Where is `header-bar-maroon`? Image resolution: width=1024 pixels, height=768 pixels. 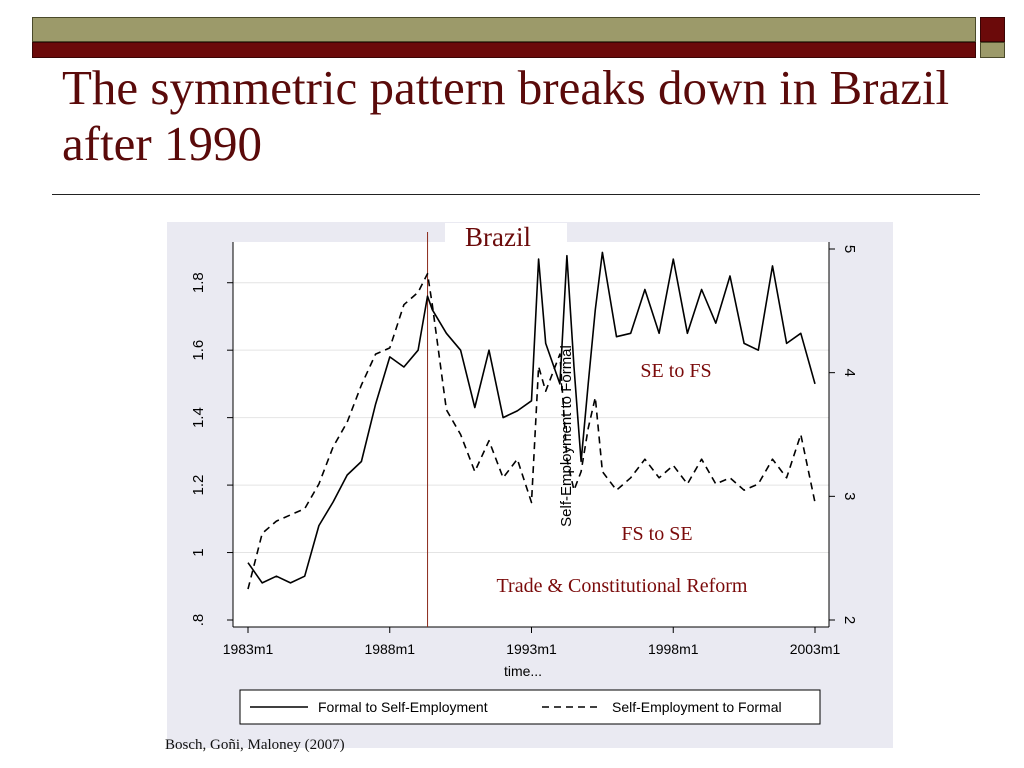 header-bar-maroon is located at coordinates (504, 50).